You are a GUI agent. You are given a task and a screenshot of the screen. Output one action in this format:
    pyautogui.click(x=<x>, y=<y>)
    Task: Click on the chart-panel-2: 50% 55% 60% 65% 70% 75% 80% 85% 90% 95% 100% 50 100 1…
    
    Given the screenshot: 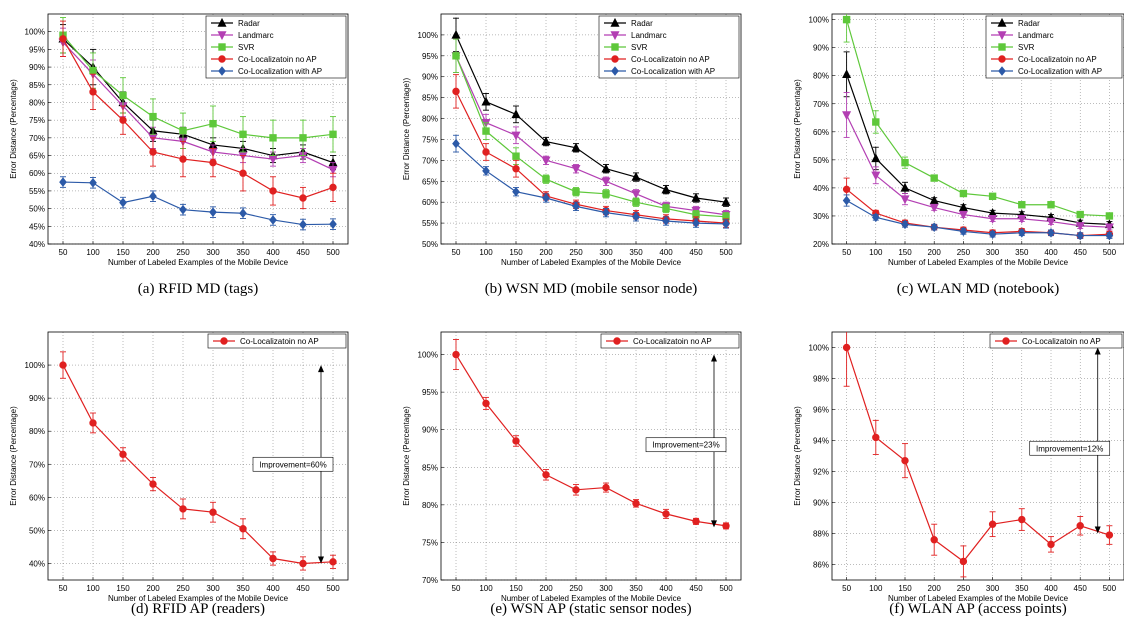 What is the action you would take?
    pyautogui.click(x=572, y=155)
    